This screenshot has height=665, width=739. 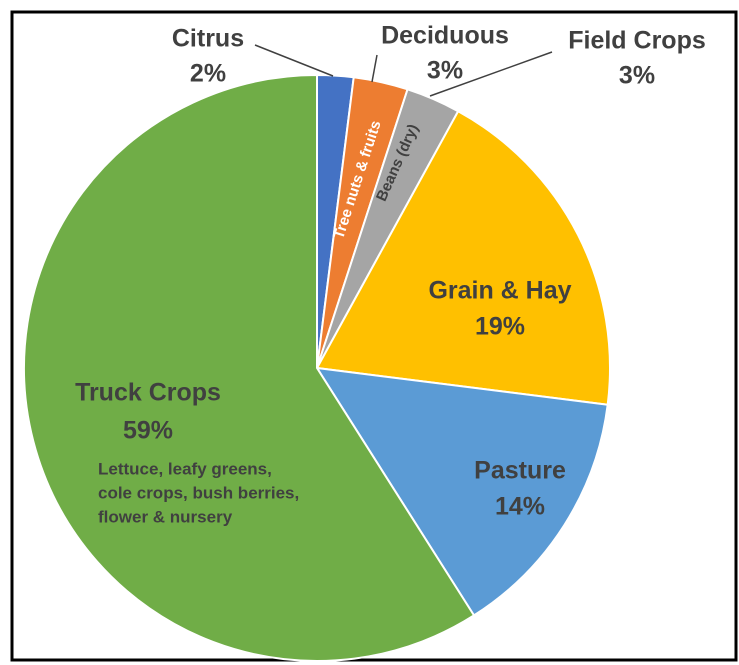 What do you see at coordinates (445, 36) in the screenshot?
I see `slice-label: Deciduous` at bounding box center [445, 36].